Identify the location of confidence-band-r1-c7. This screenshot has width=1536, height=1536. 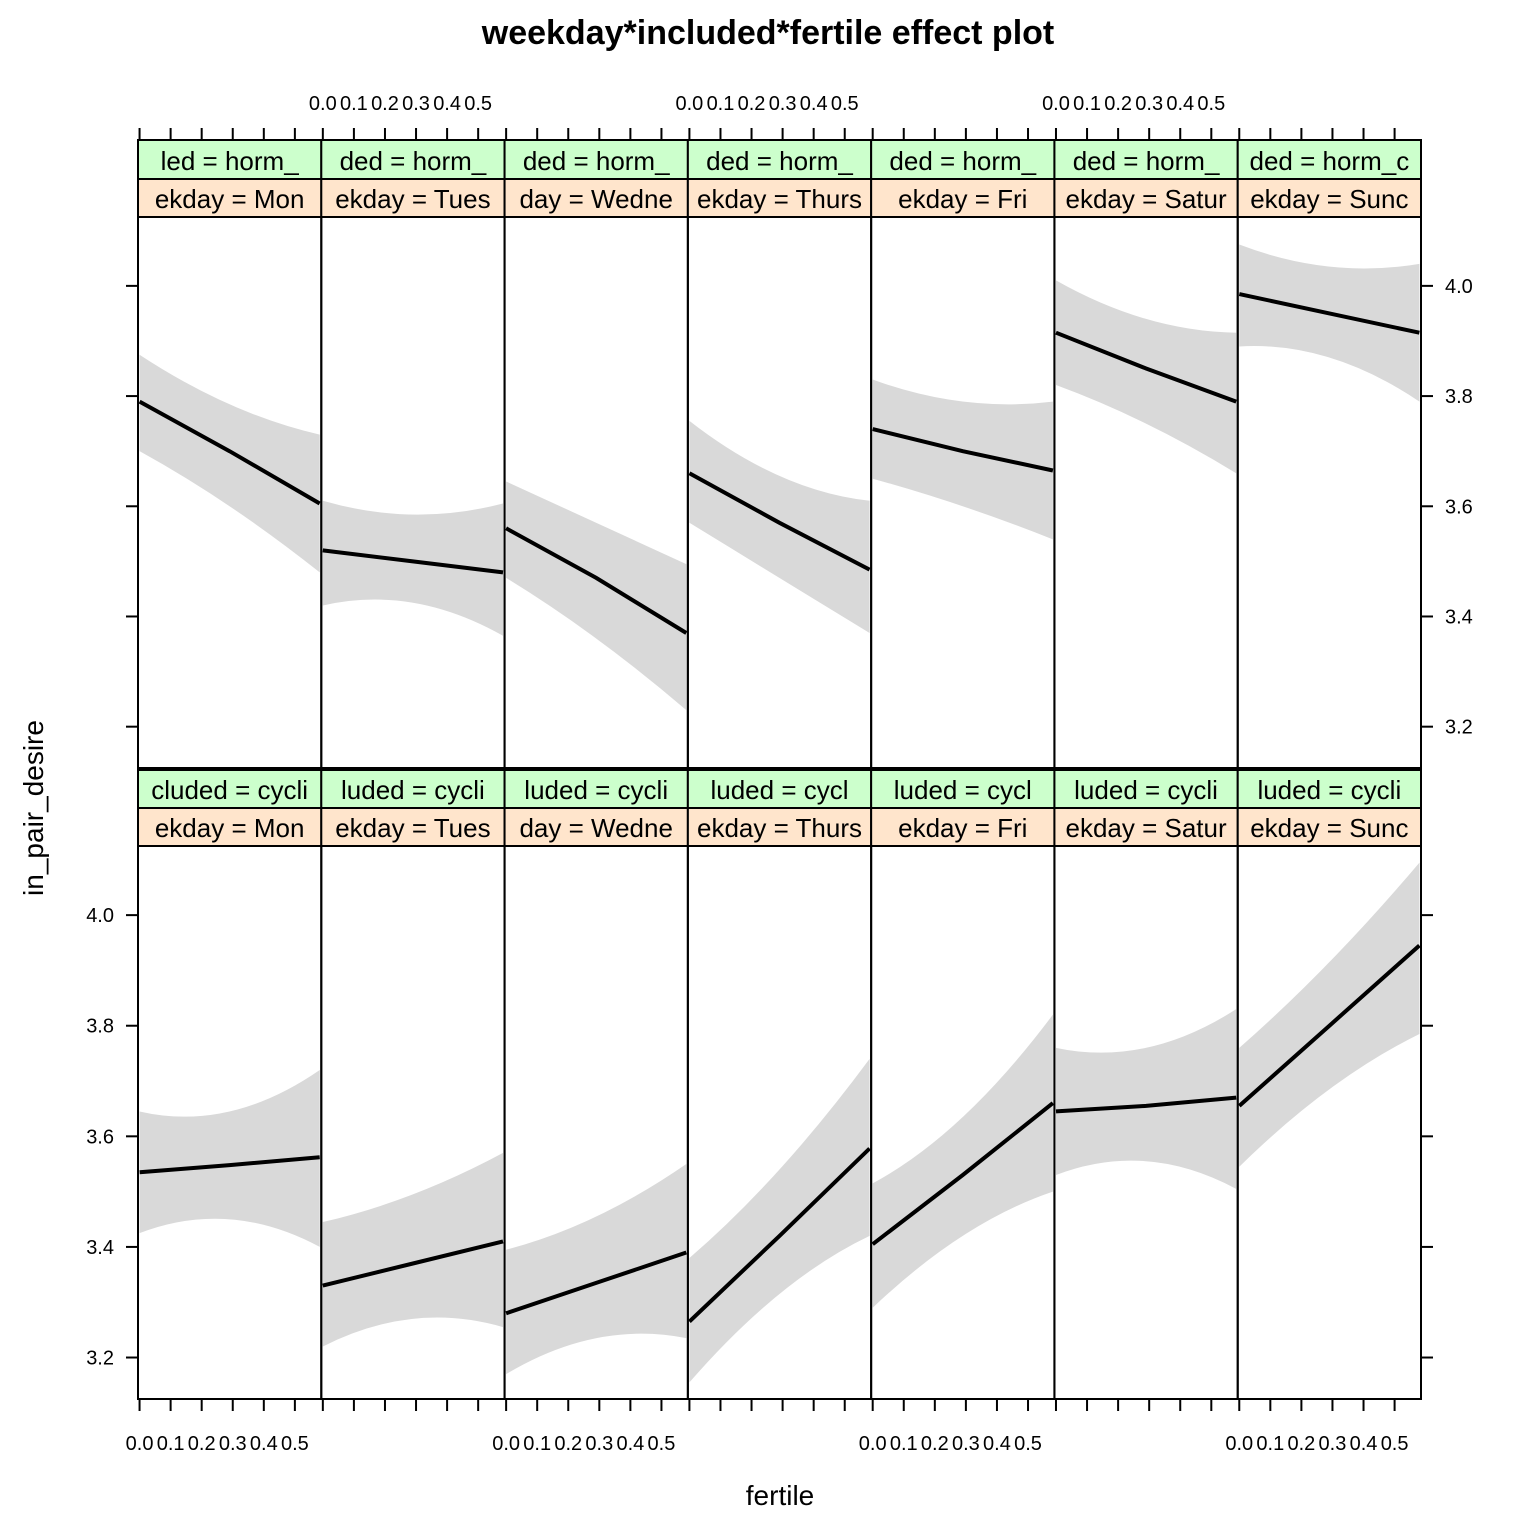
(1329, 323).